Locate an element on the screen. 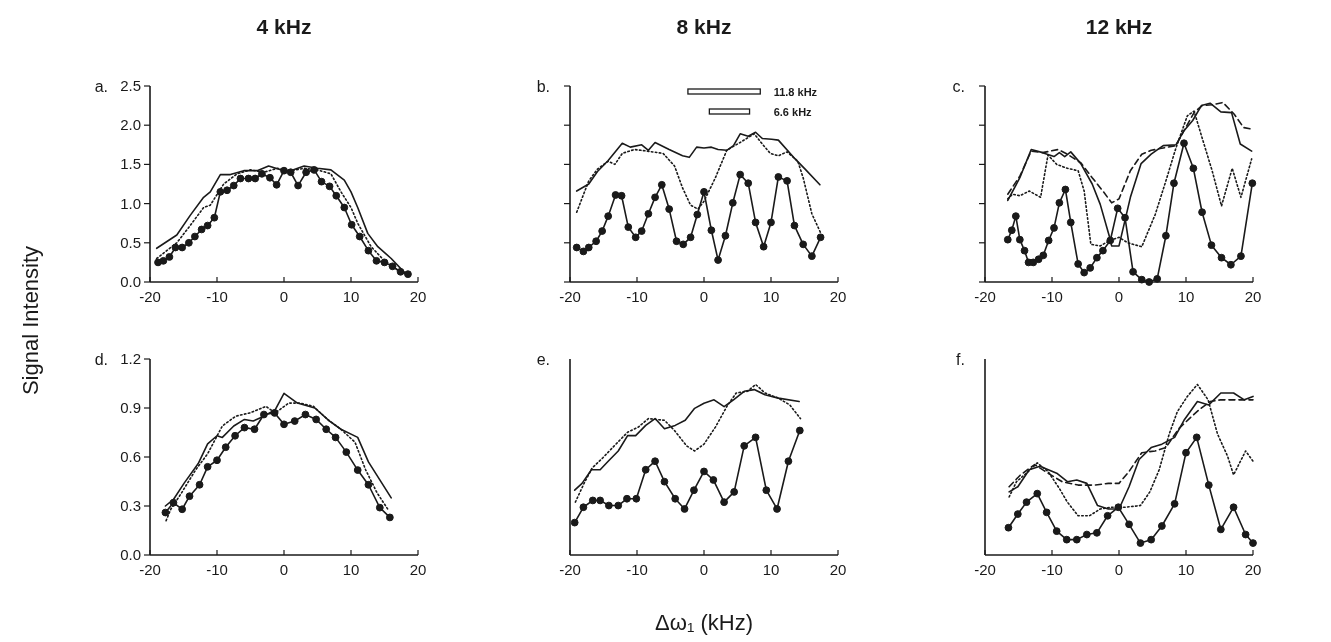 This screenshot has height=642, width=1331. y-tick-label: 0.5 is located at coordinates (130, 242).